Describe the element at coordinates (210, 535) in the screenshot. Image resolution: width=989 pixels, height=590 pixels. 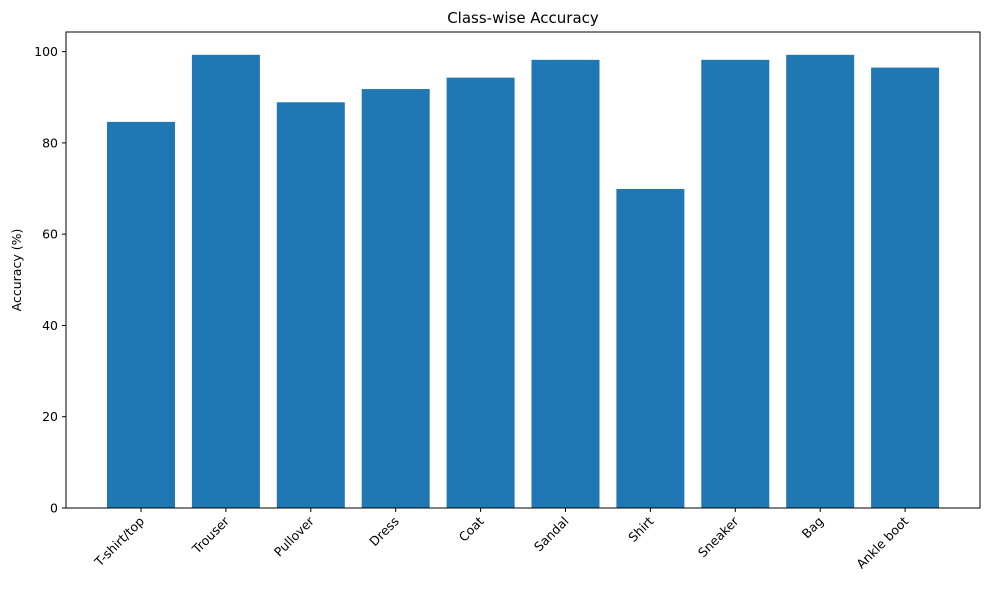
I see `x-tick-label: Trouser` at that location.